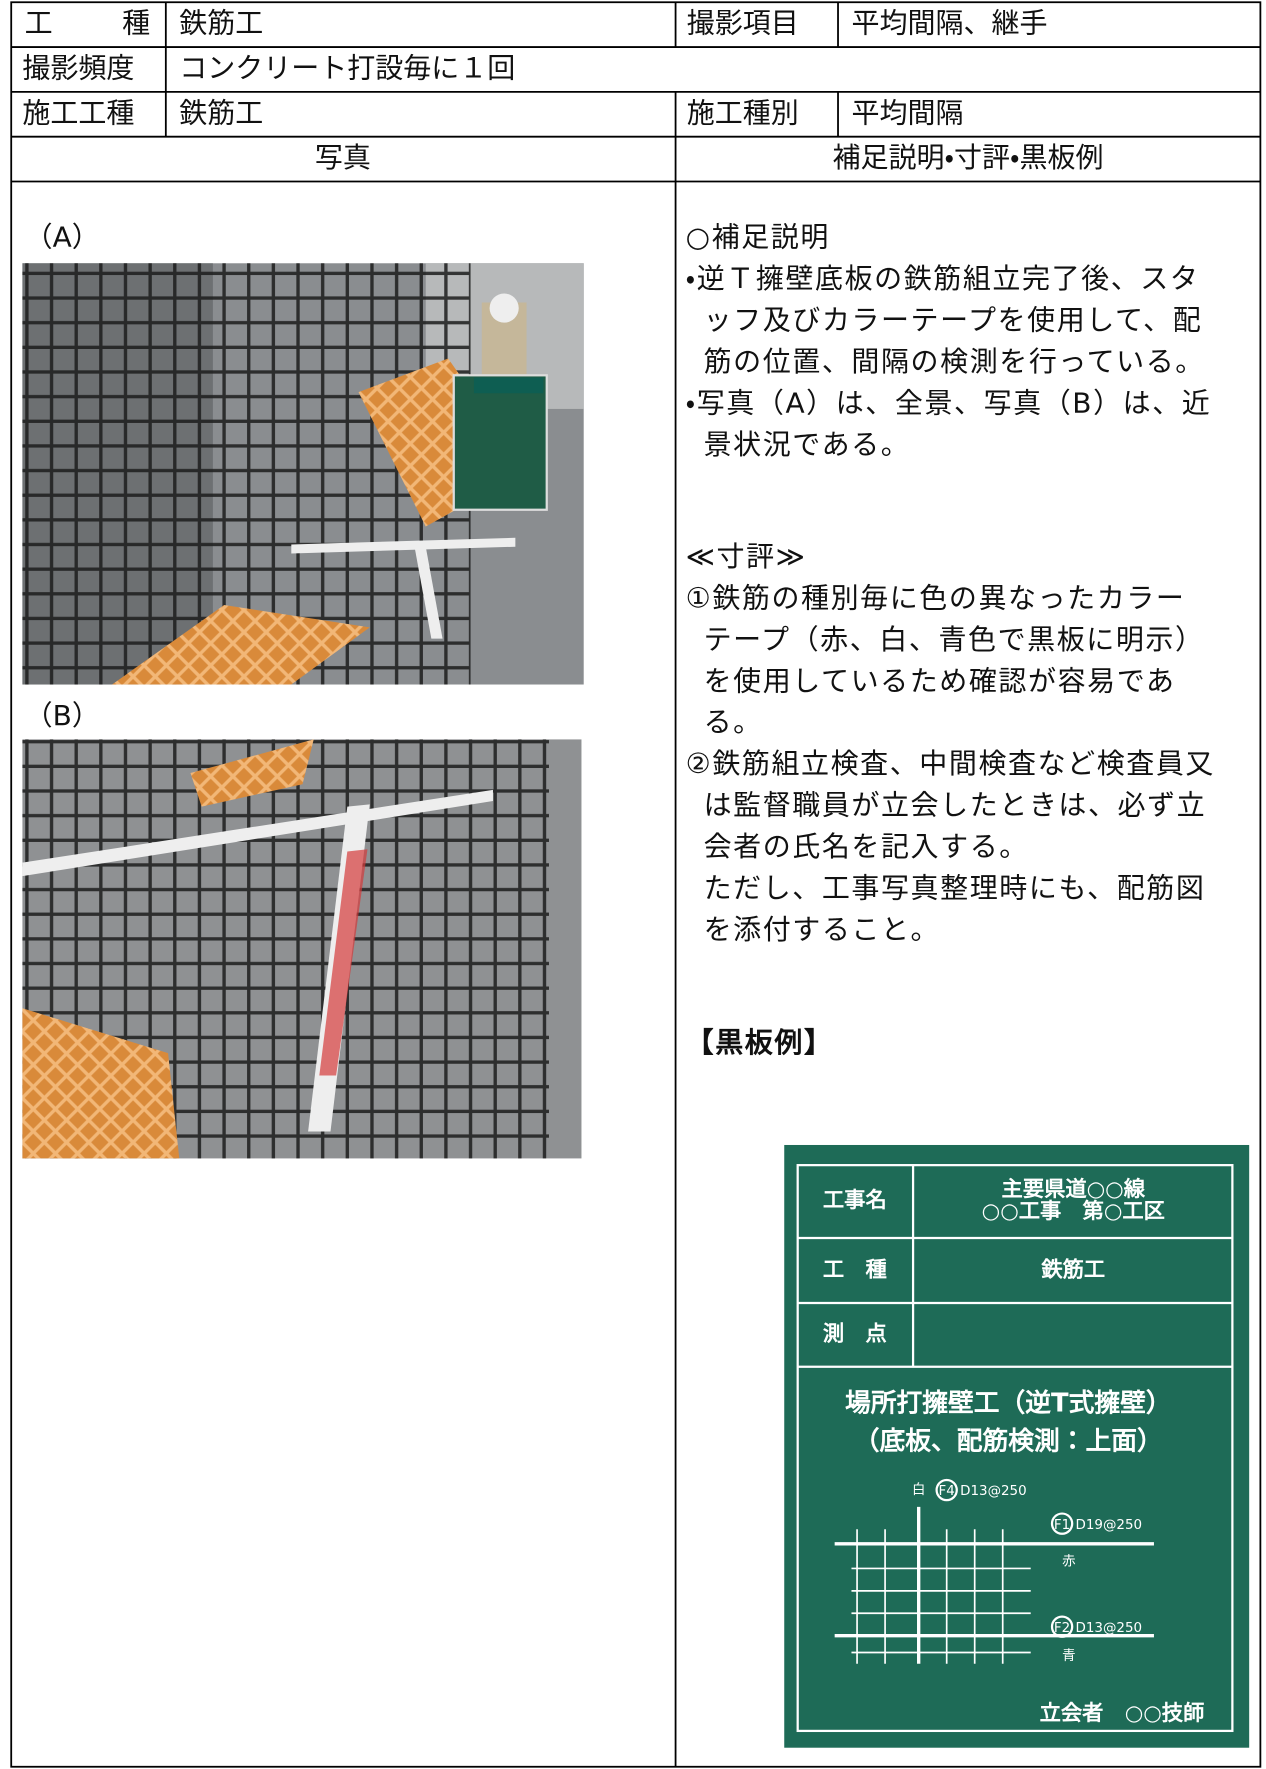 This screenshot has height=1769, width=1266. Describe the element at coordinates (955, 888) in the screenshot. I see `note-line: ただし、工事写真整理時にも、配筋図` at that location.